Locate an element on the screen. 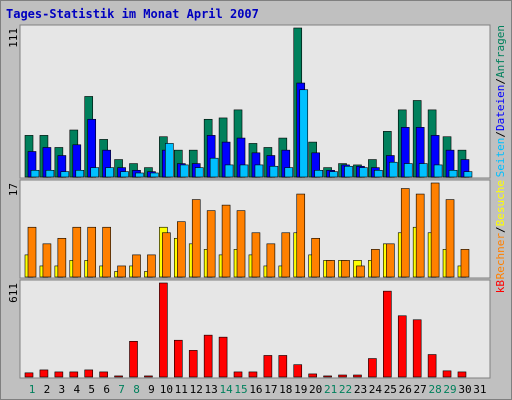 The height and width of the screenshot is (400, 512). legend-entry: Seiten is located at coordinates (500, 158).